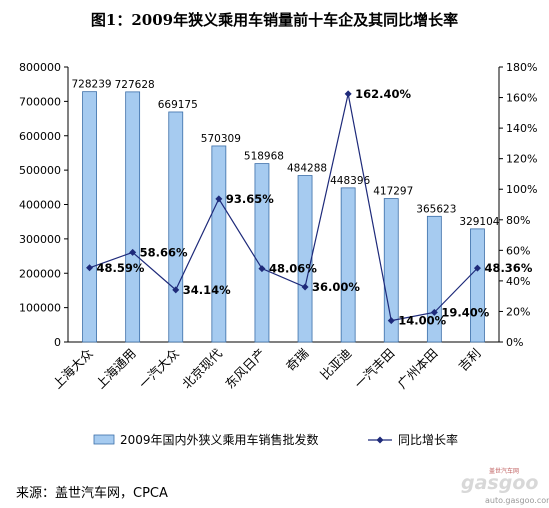  I want to click on y-right-tick-label: 60%, so click(518, 250).